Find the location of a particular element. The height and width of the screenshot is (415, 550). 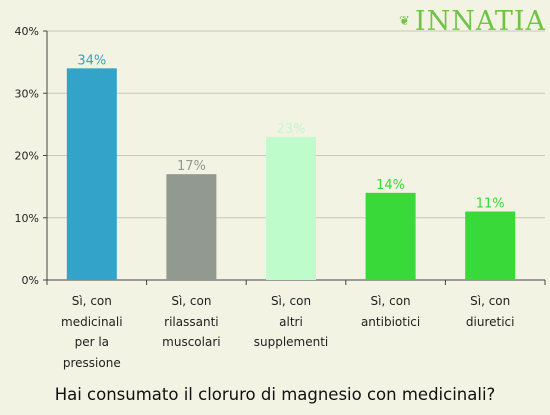

innatia-logo: ❦ INNATIA ❦ is located at coordinates (470, 21).